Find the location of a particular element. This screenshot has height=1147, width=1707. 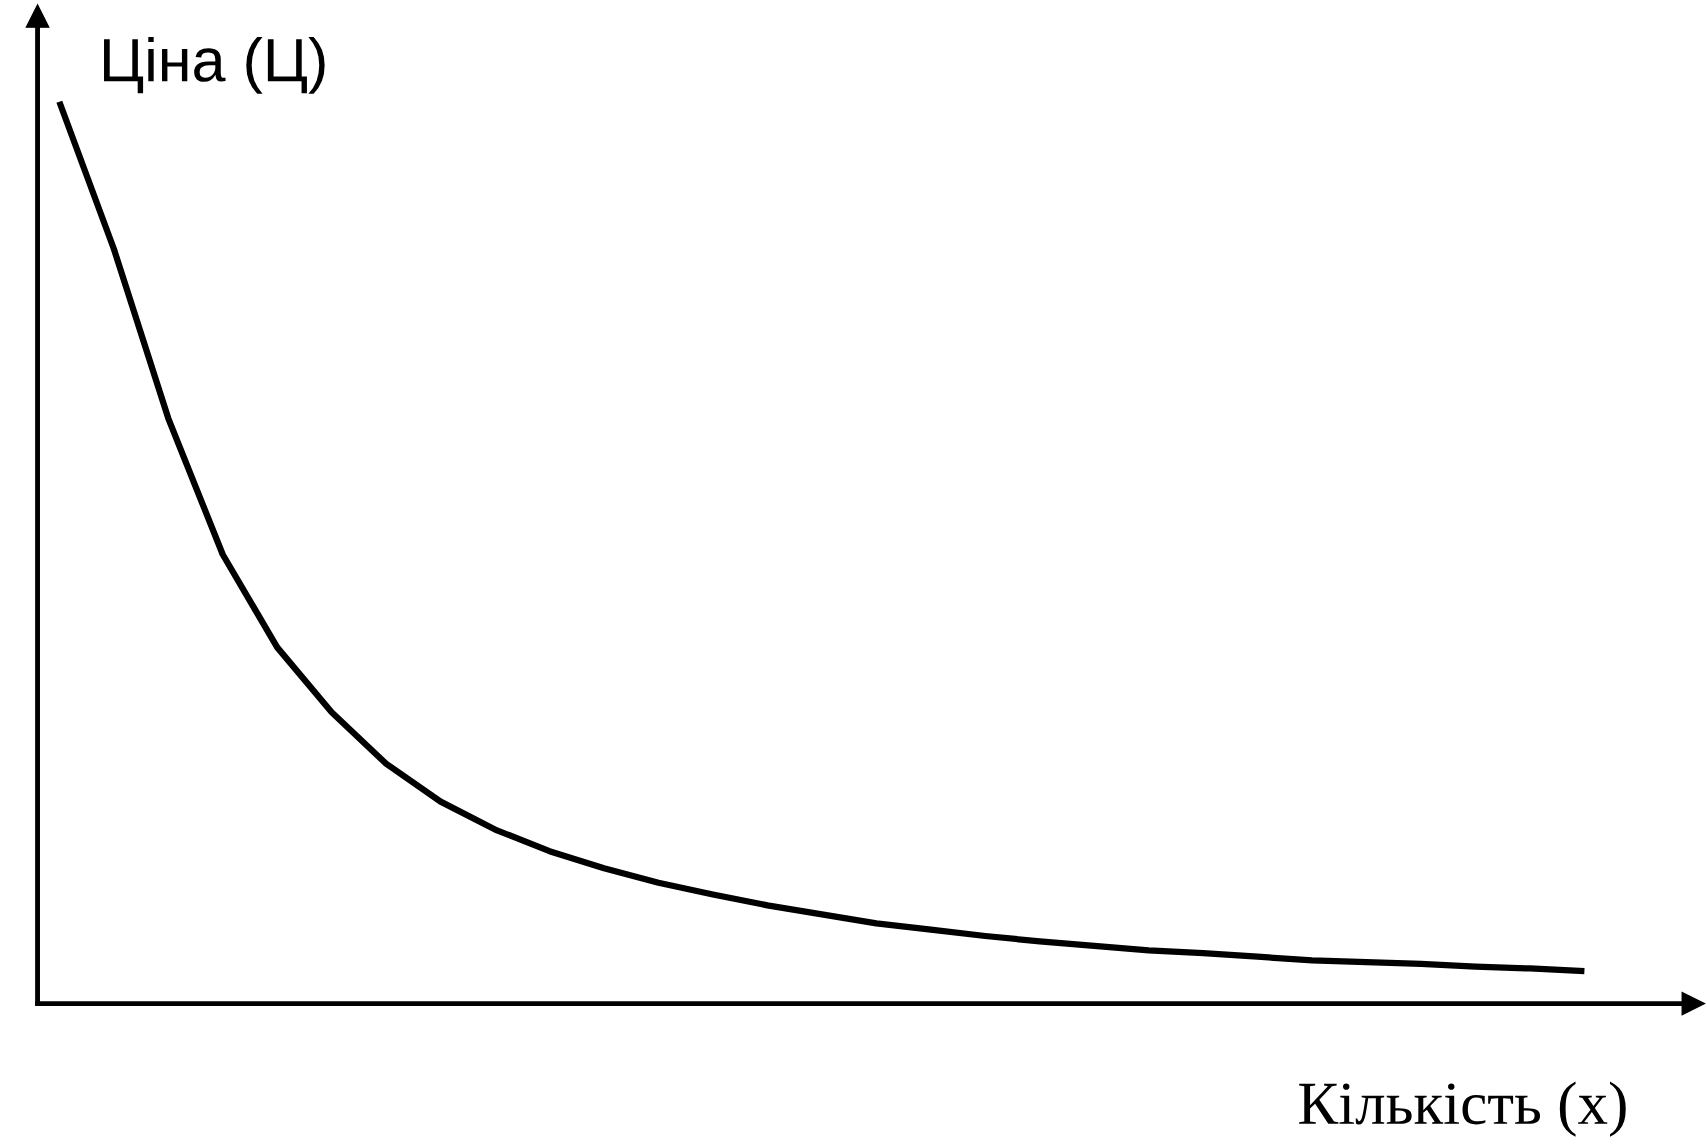

x-axis-title: Кількість (x) is located at coordinates (1462, 1109).